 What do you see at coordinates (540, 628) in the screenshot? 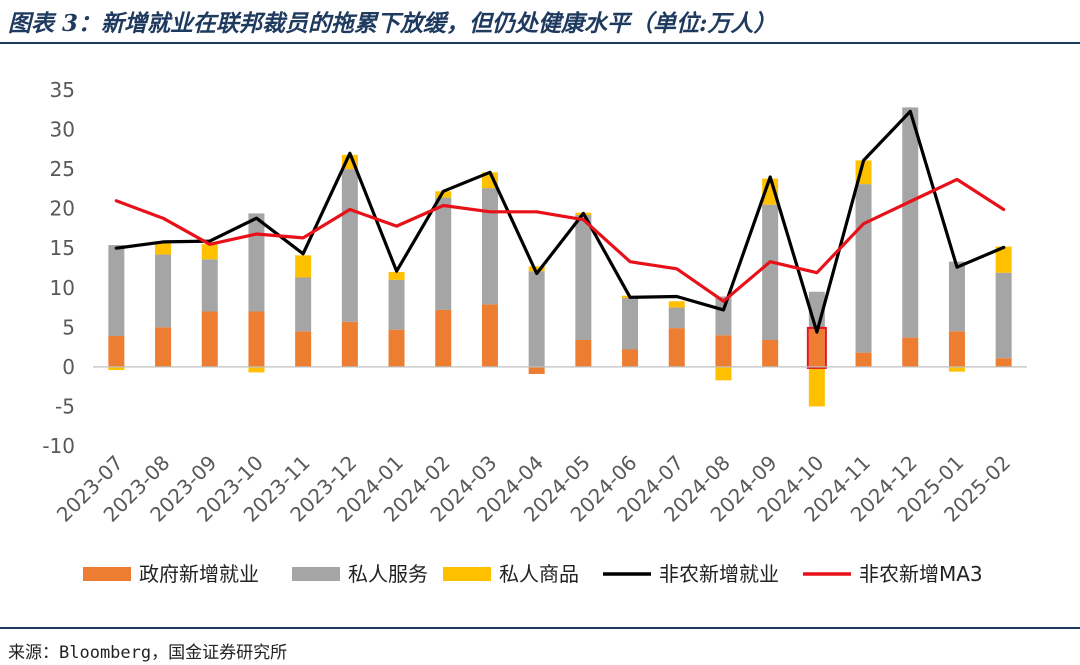
I see `bottom-divider` at bounding box center [540, 628].